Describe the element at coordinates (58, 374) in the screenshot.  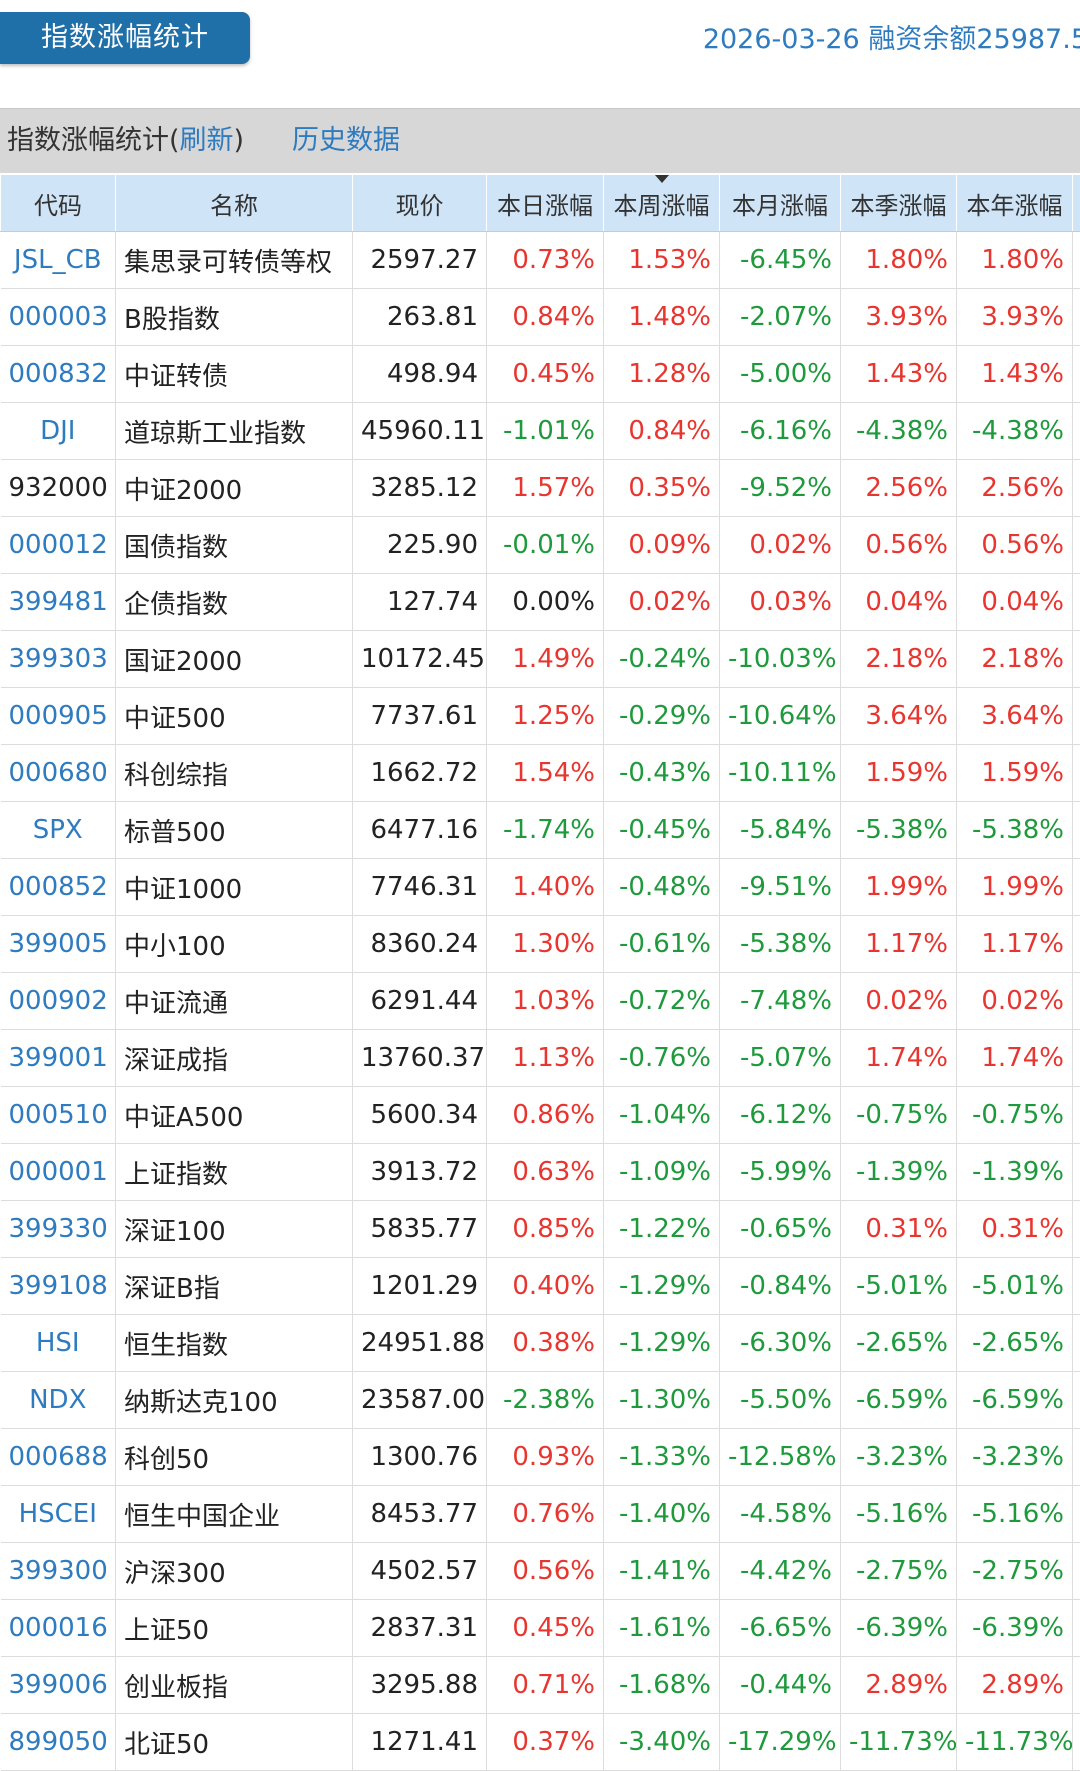
I see `cell-code: 000832` at that location.